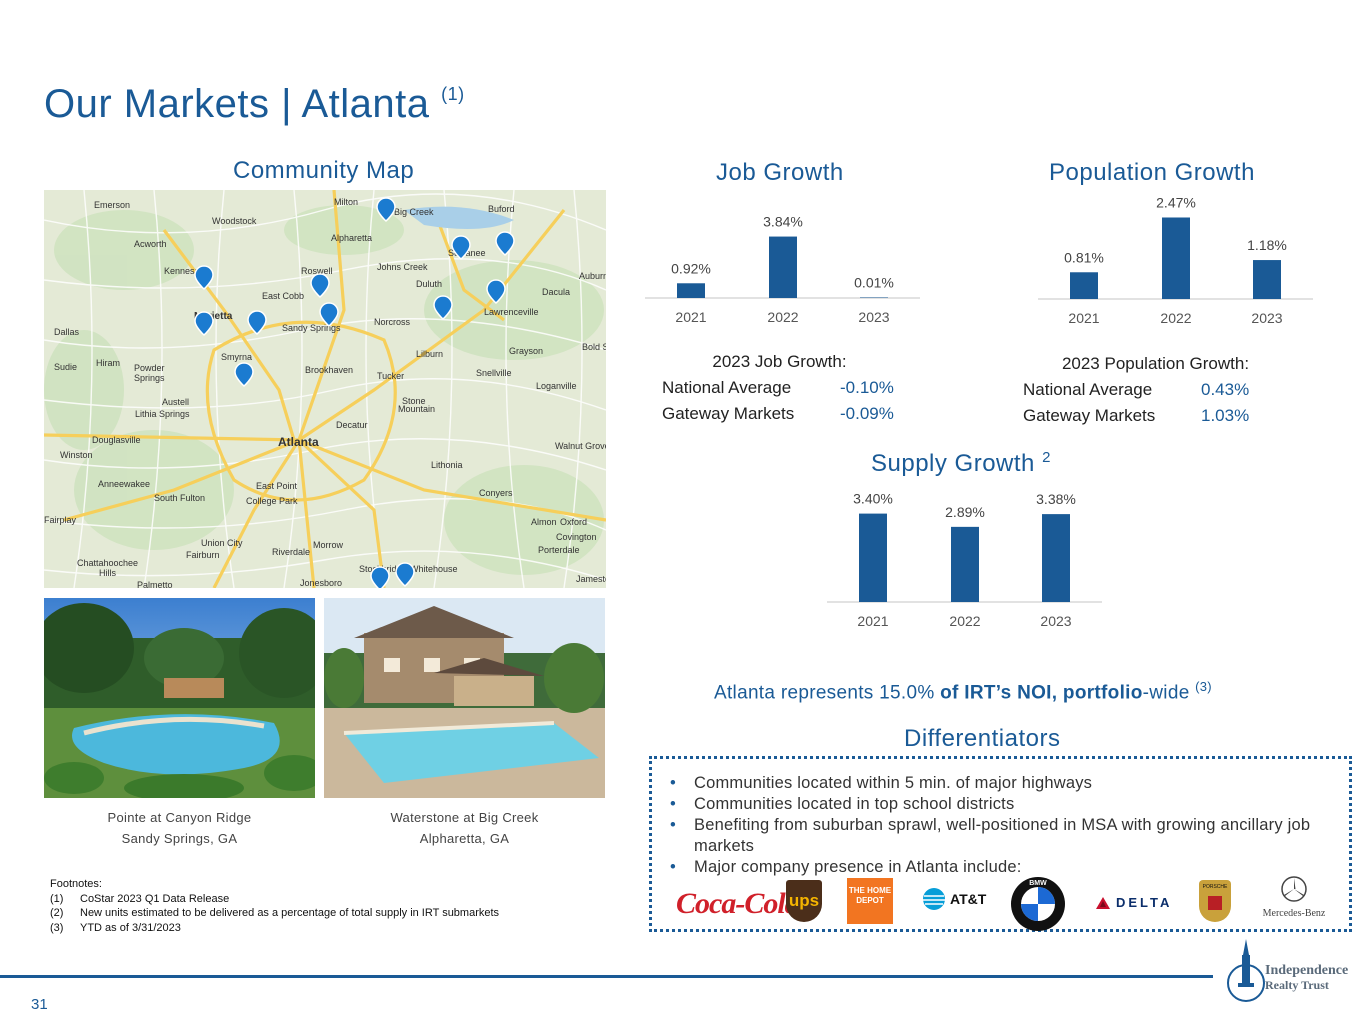 This screenshot has width=1365, height=1027. I want to click on job-national-value: -0.10%, so click(867, 387).